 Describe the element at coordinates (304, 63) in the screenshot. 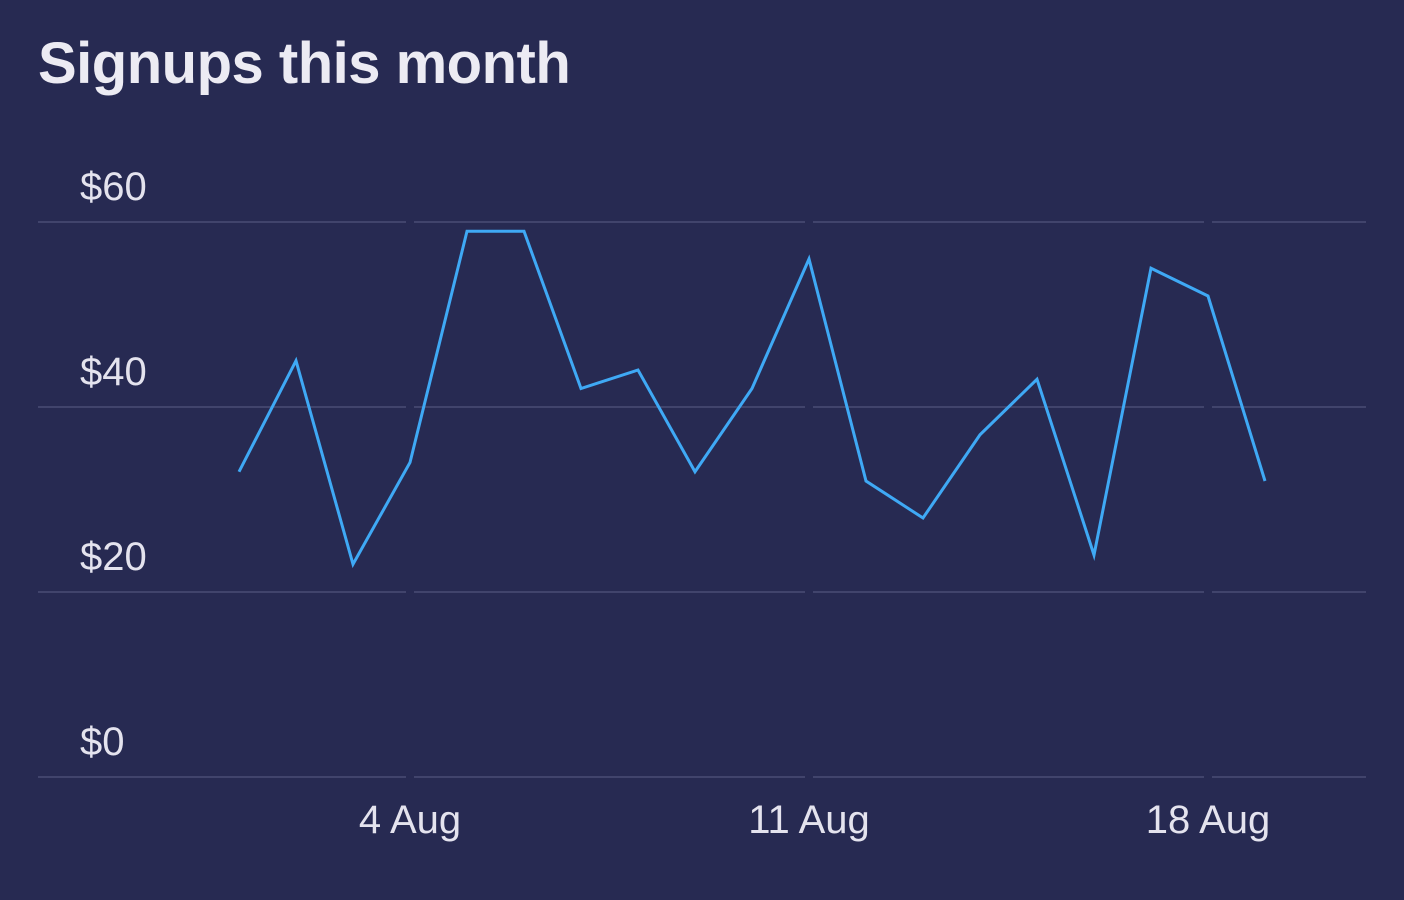

I see `chart-title: Signups this month` at that location.